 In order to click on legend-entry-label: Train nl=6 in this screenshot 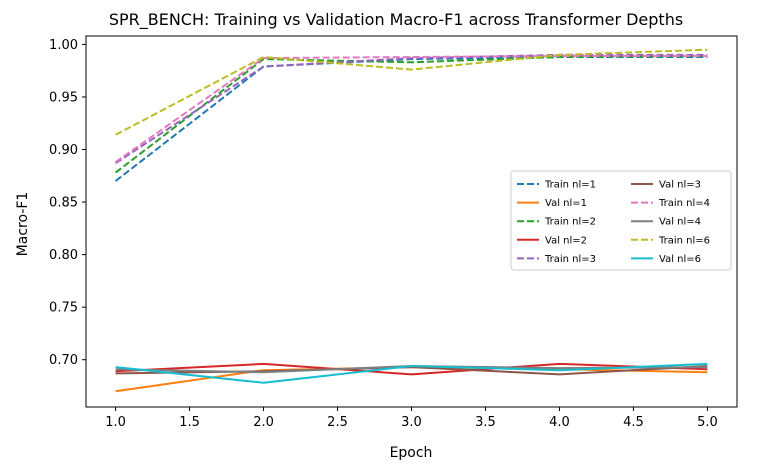, I will do `click(684, 240)`.